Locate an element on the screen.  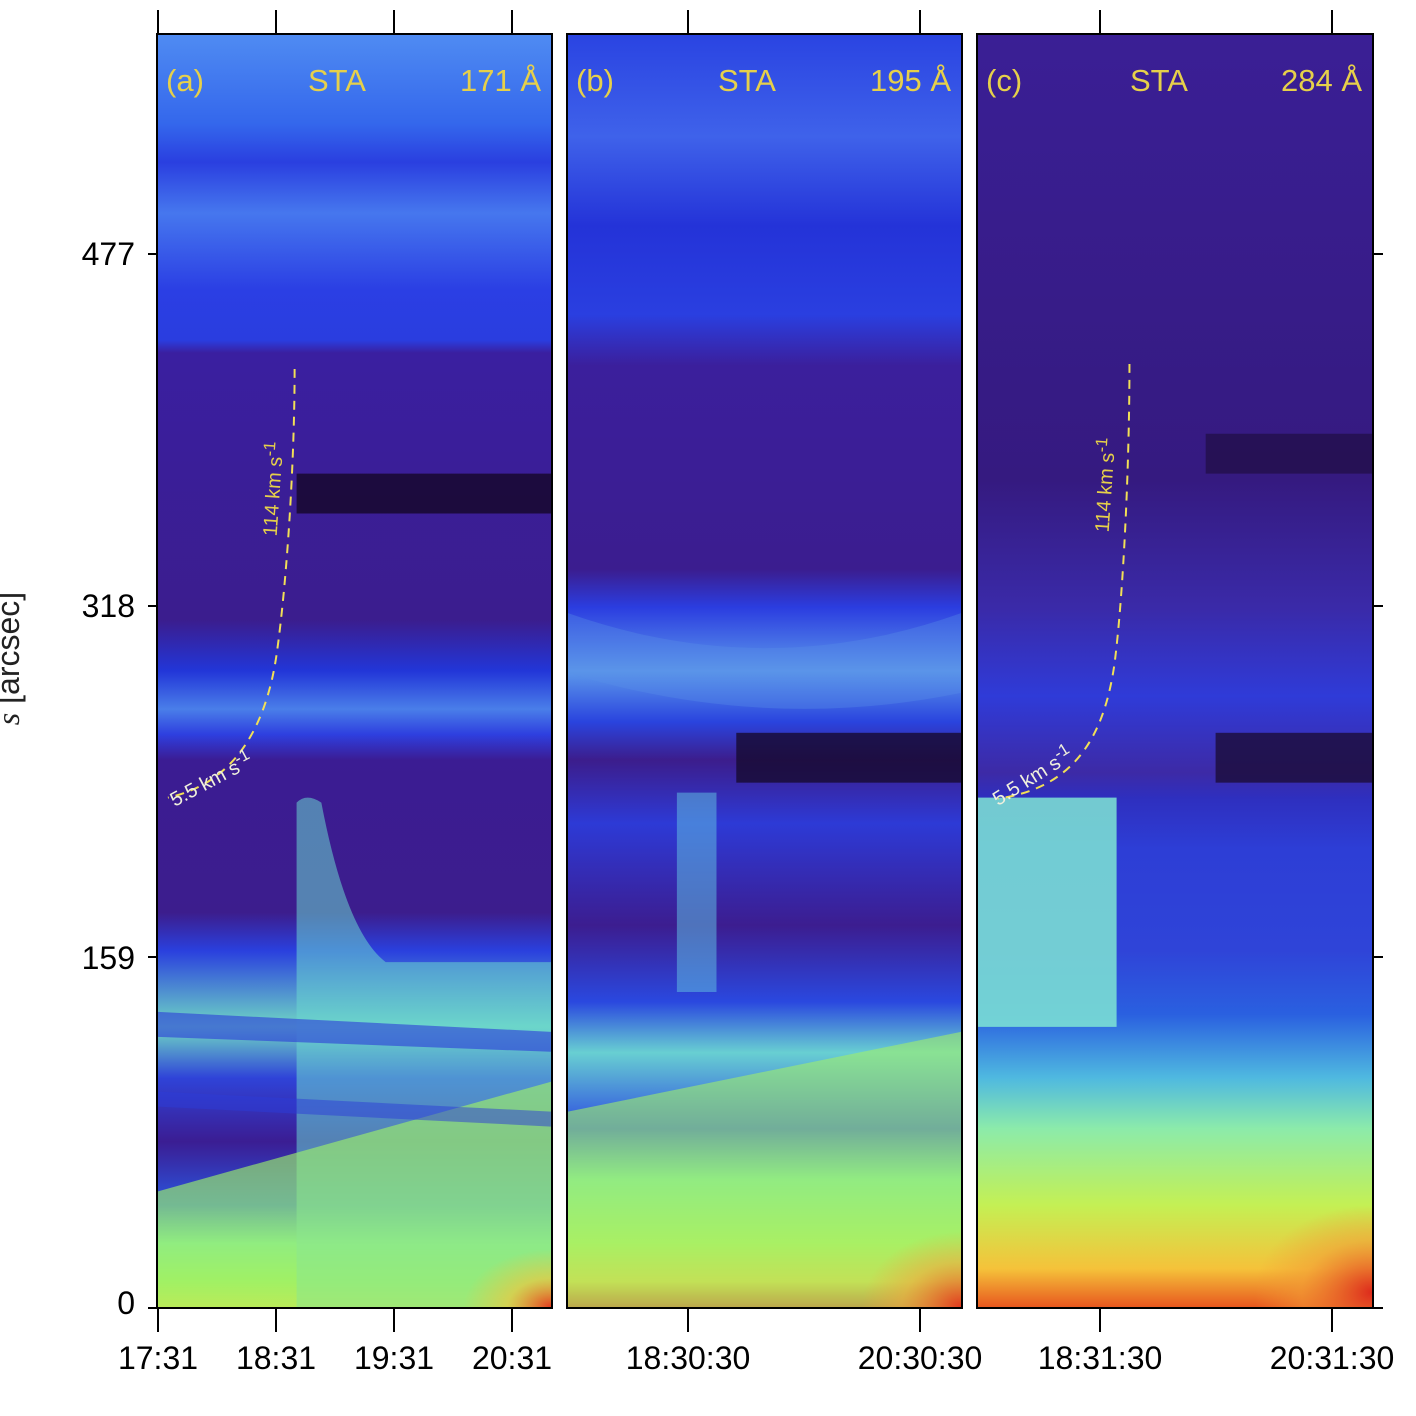
x-tick-label: 19:31 is located at coordinates (394, 1358).